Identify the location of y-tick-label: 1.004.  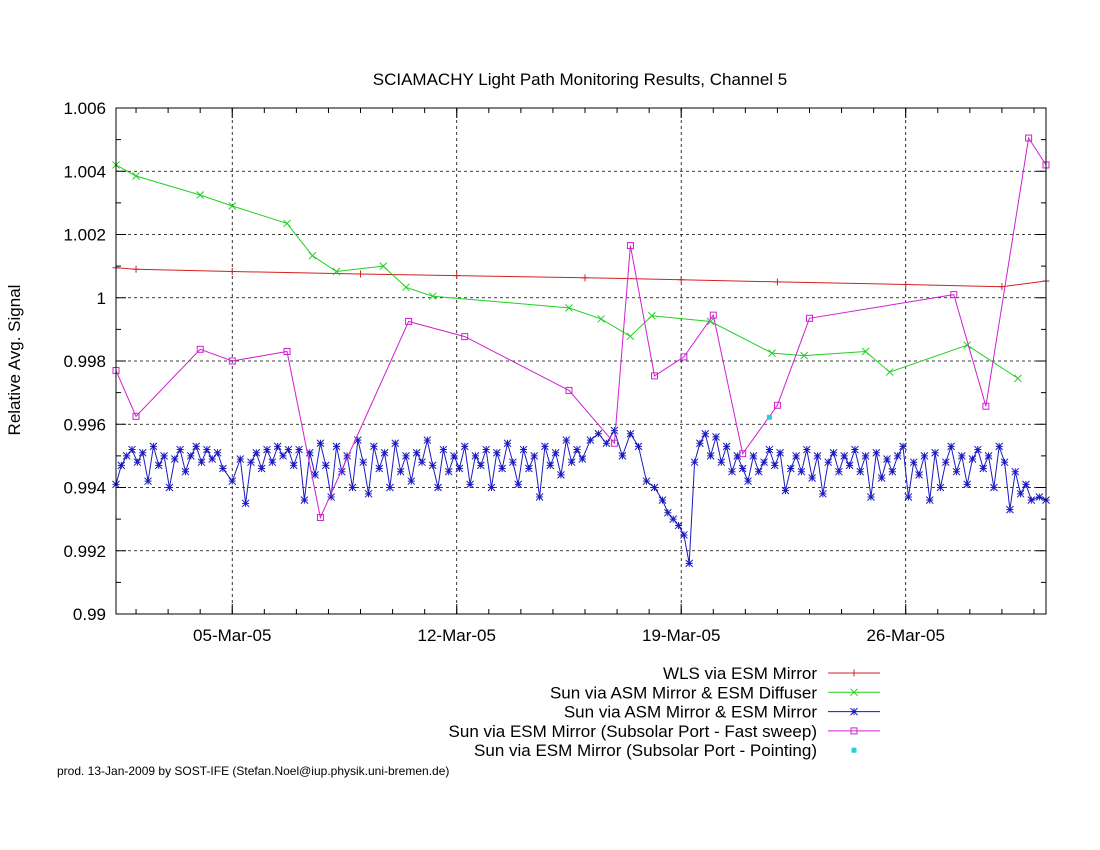
(84, 171).